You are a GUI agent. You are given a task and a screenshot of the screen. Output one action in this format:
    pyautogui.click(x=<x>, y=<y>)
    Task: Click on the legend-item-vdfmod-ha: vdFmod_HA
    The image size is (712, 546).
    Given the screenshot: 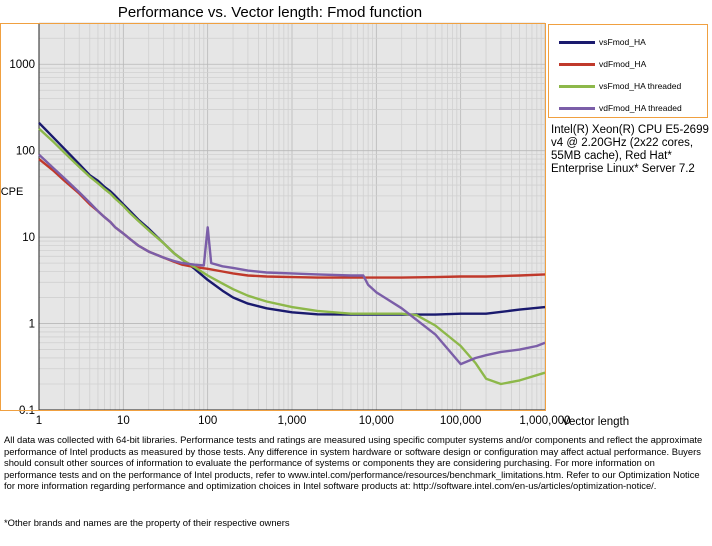 What is the action you would take?
    pyautogui.click(x=602, y=64)
    